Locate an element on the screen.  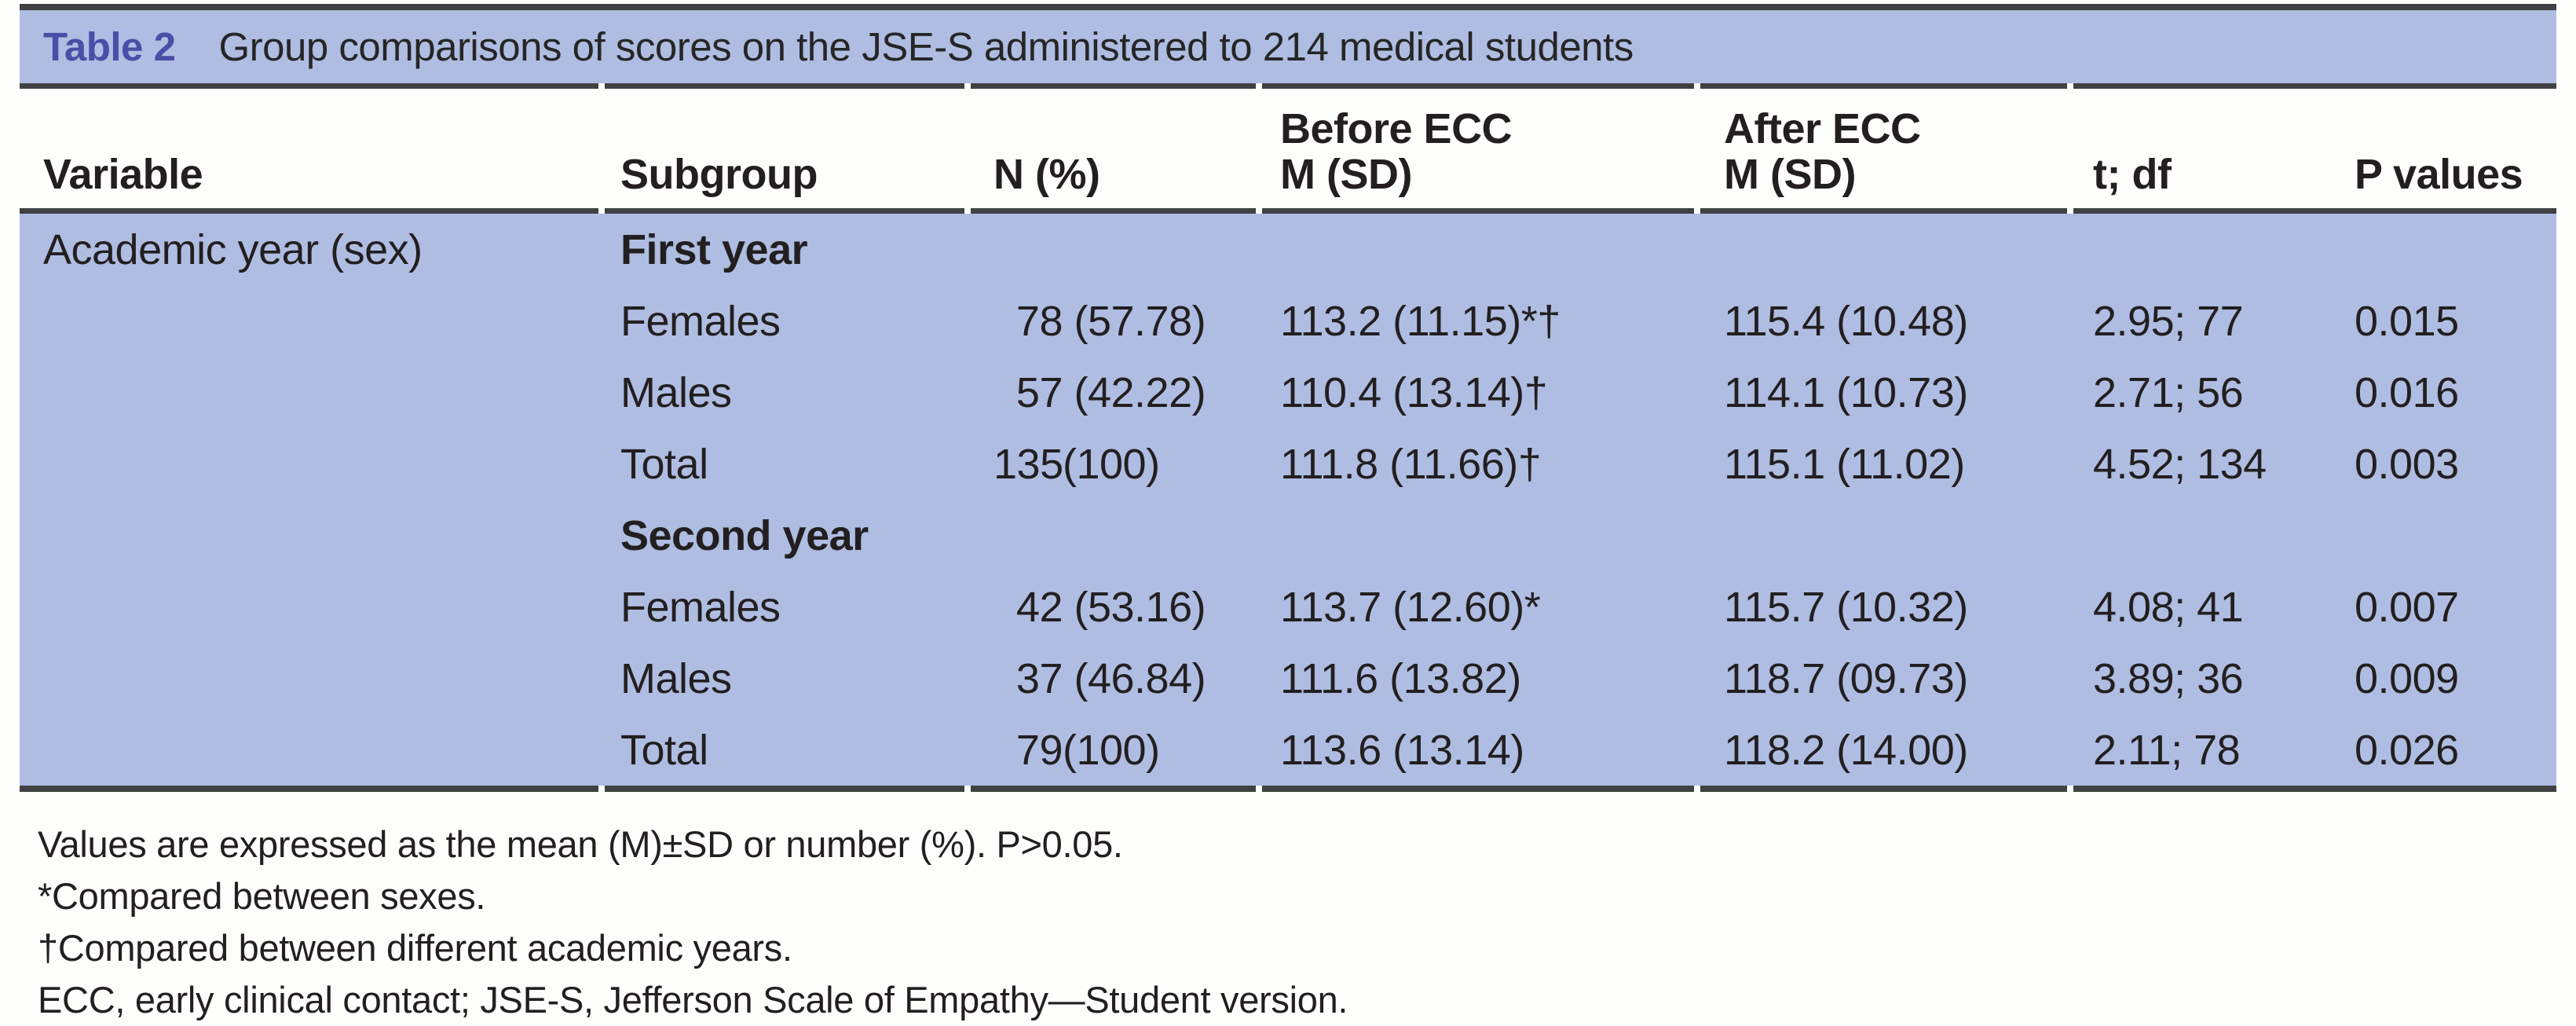
column-header-before-ecc: Before ECC M (SD) is located at coordinates (1481, 157).